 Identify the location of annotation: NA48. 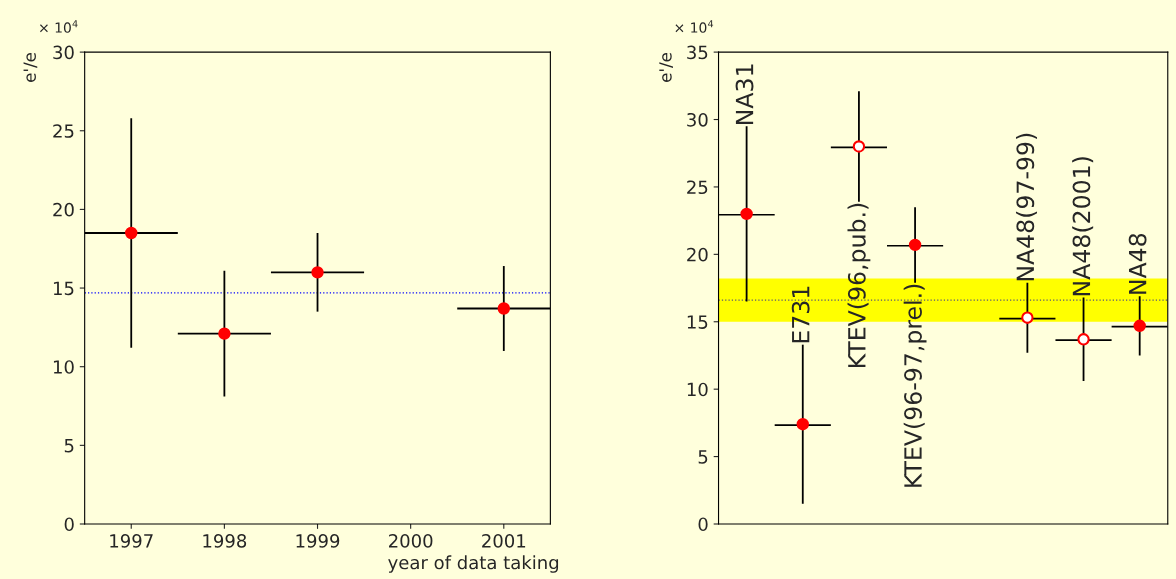
(1137, 263).